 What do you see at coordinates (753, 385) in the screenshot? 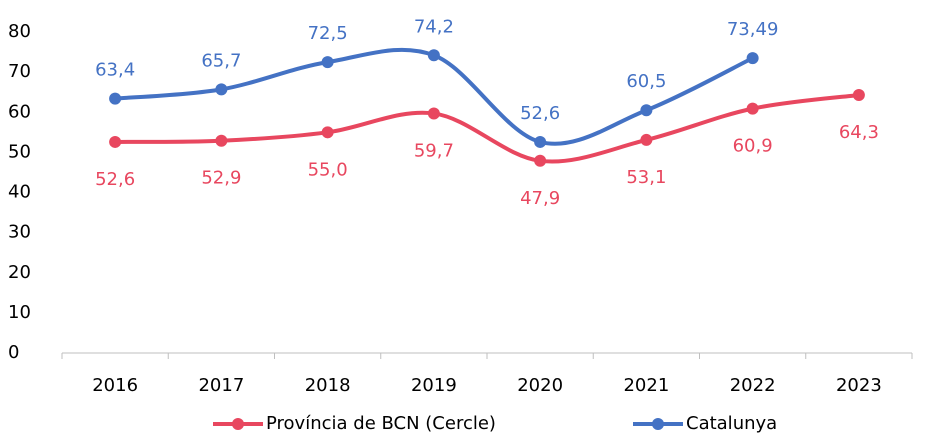
I see `x-tick-label: 2022` at bounding box center [753, 385].